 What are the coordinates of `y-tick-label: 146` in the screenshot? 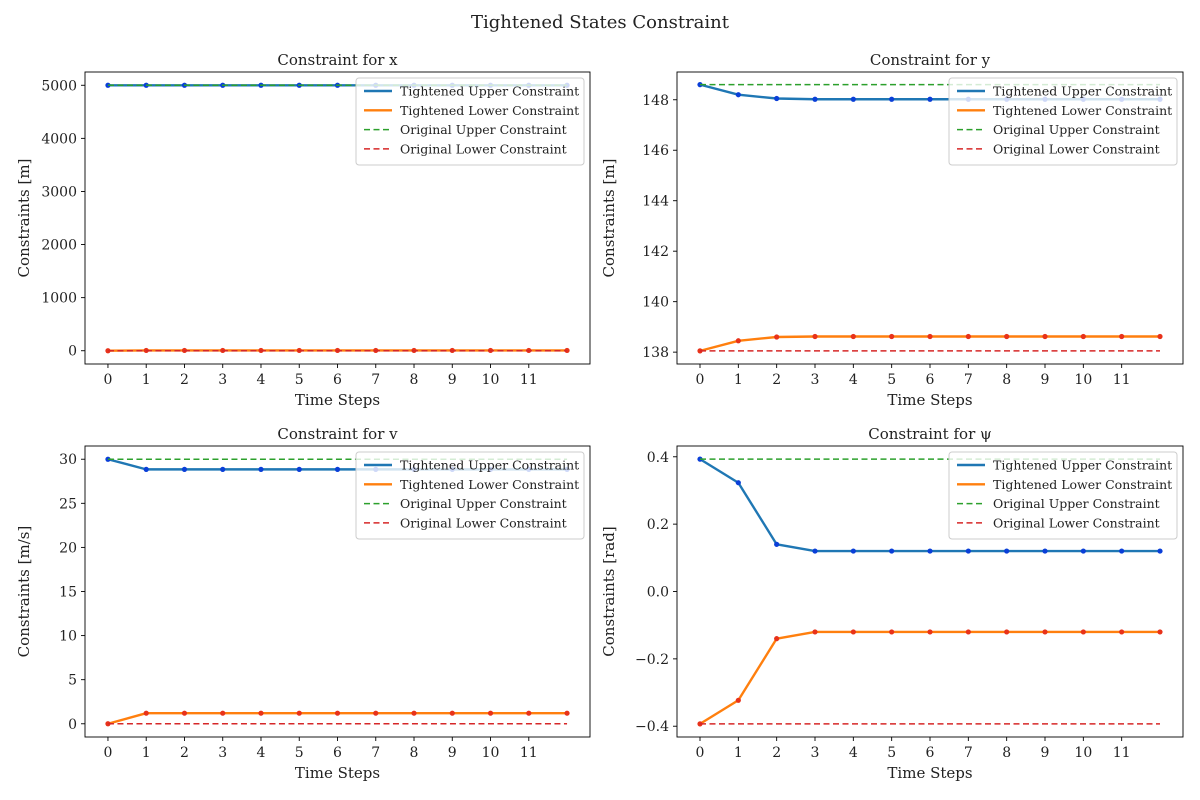 It's located at (655, 151).